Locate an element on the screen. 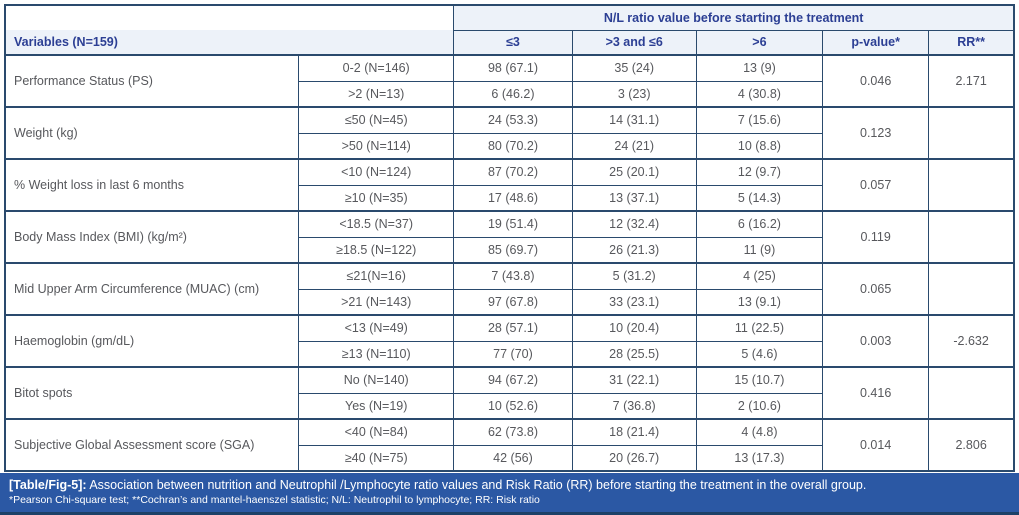  value-cell: 42 (56) is located at coordinates (513, 458).